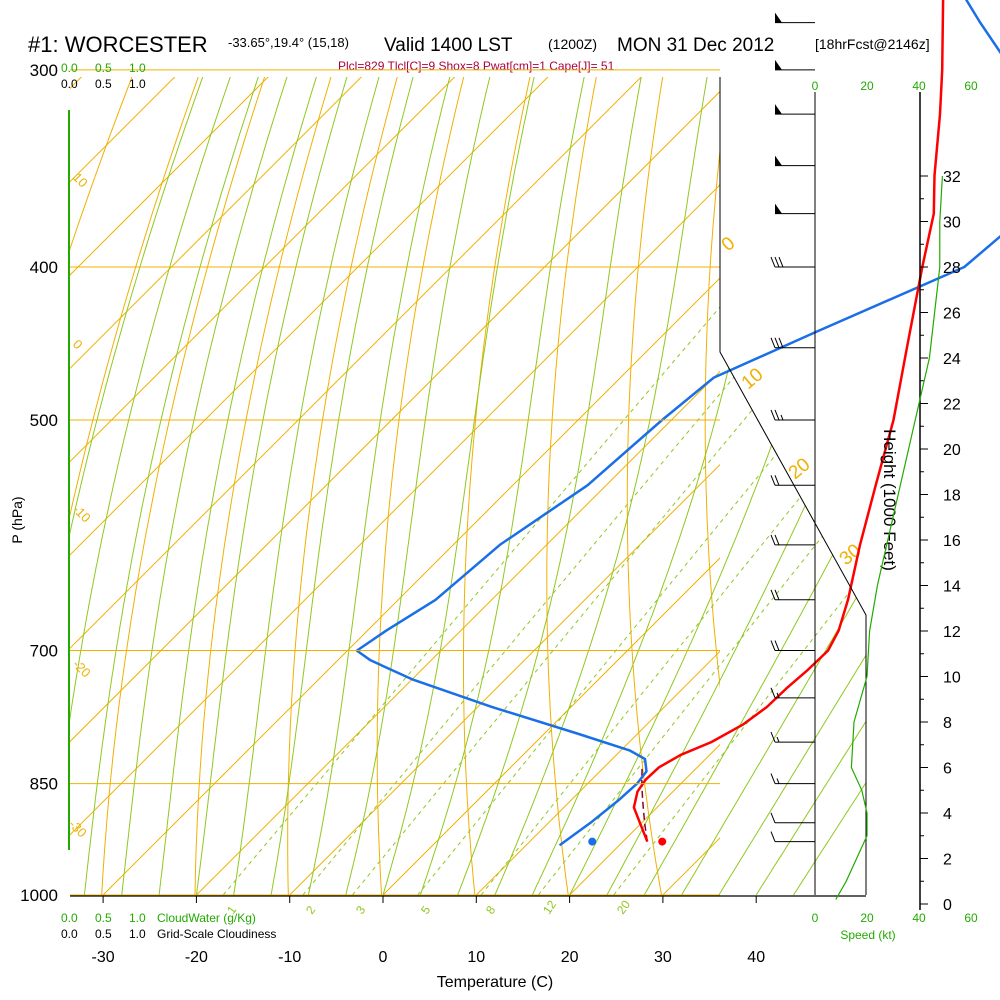  What do you see at coordinates (889, 500) in the screenshot?
I see `height-axis-title: Height (1000 Feet)` at bounding box center [889, 500].